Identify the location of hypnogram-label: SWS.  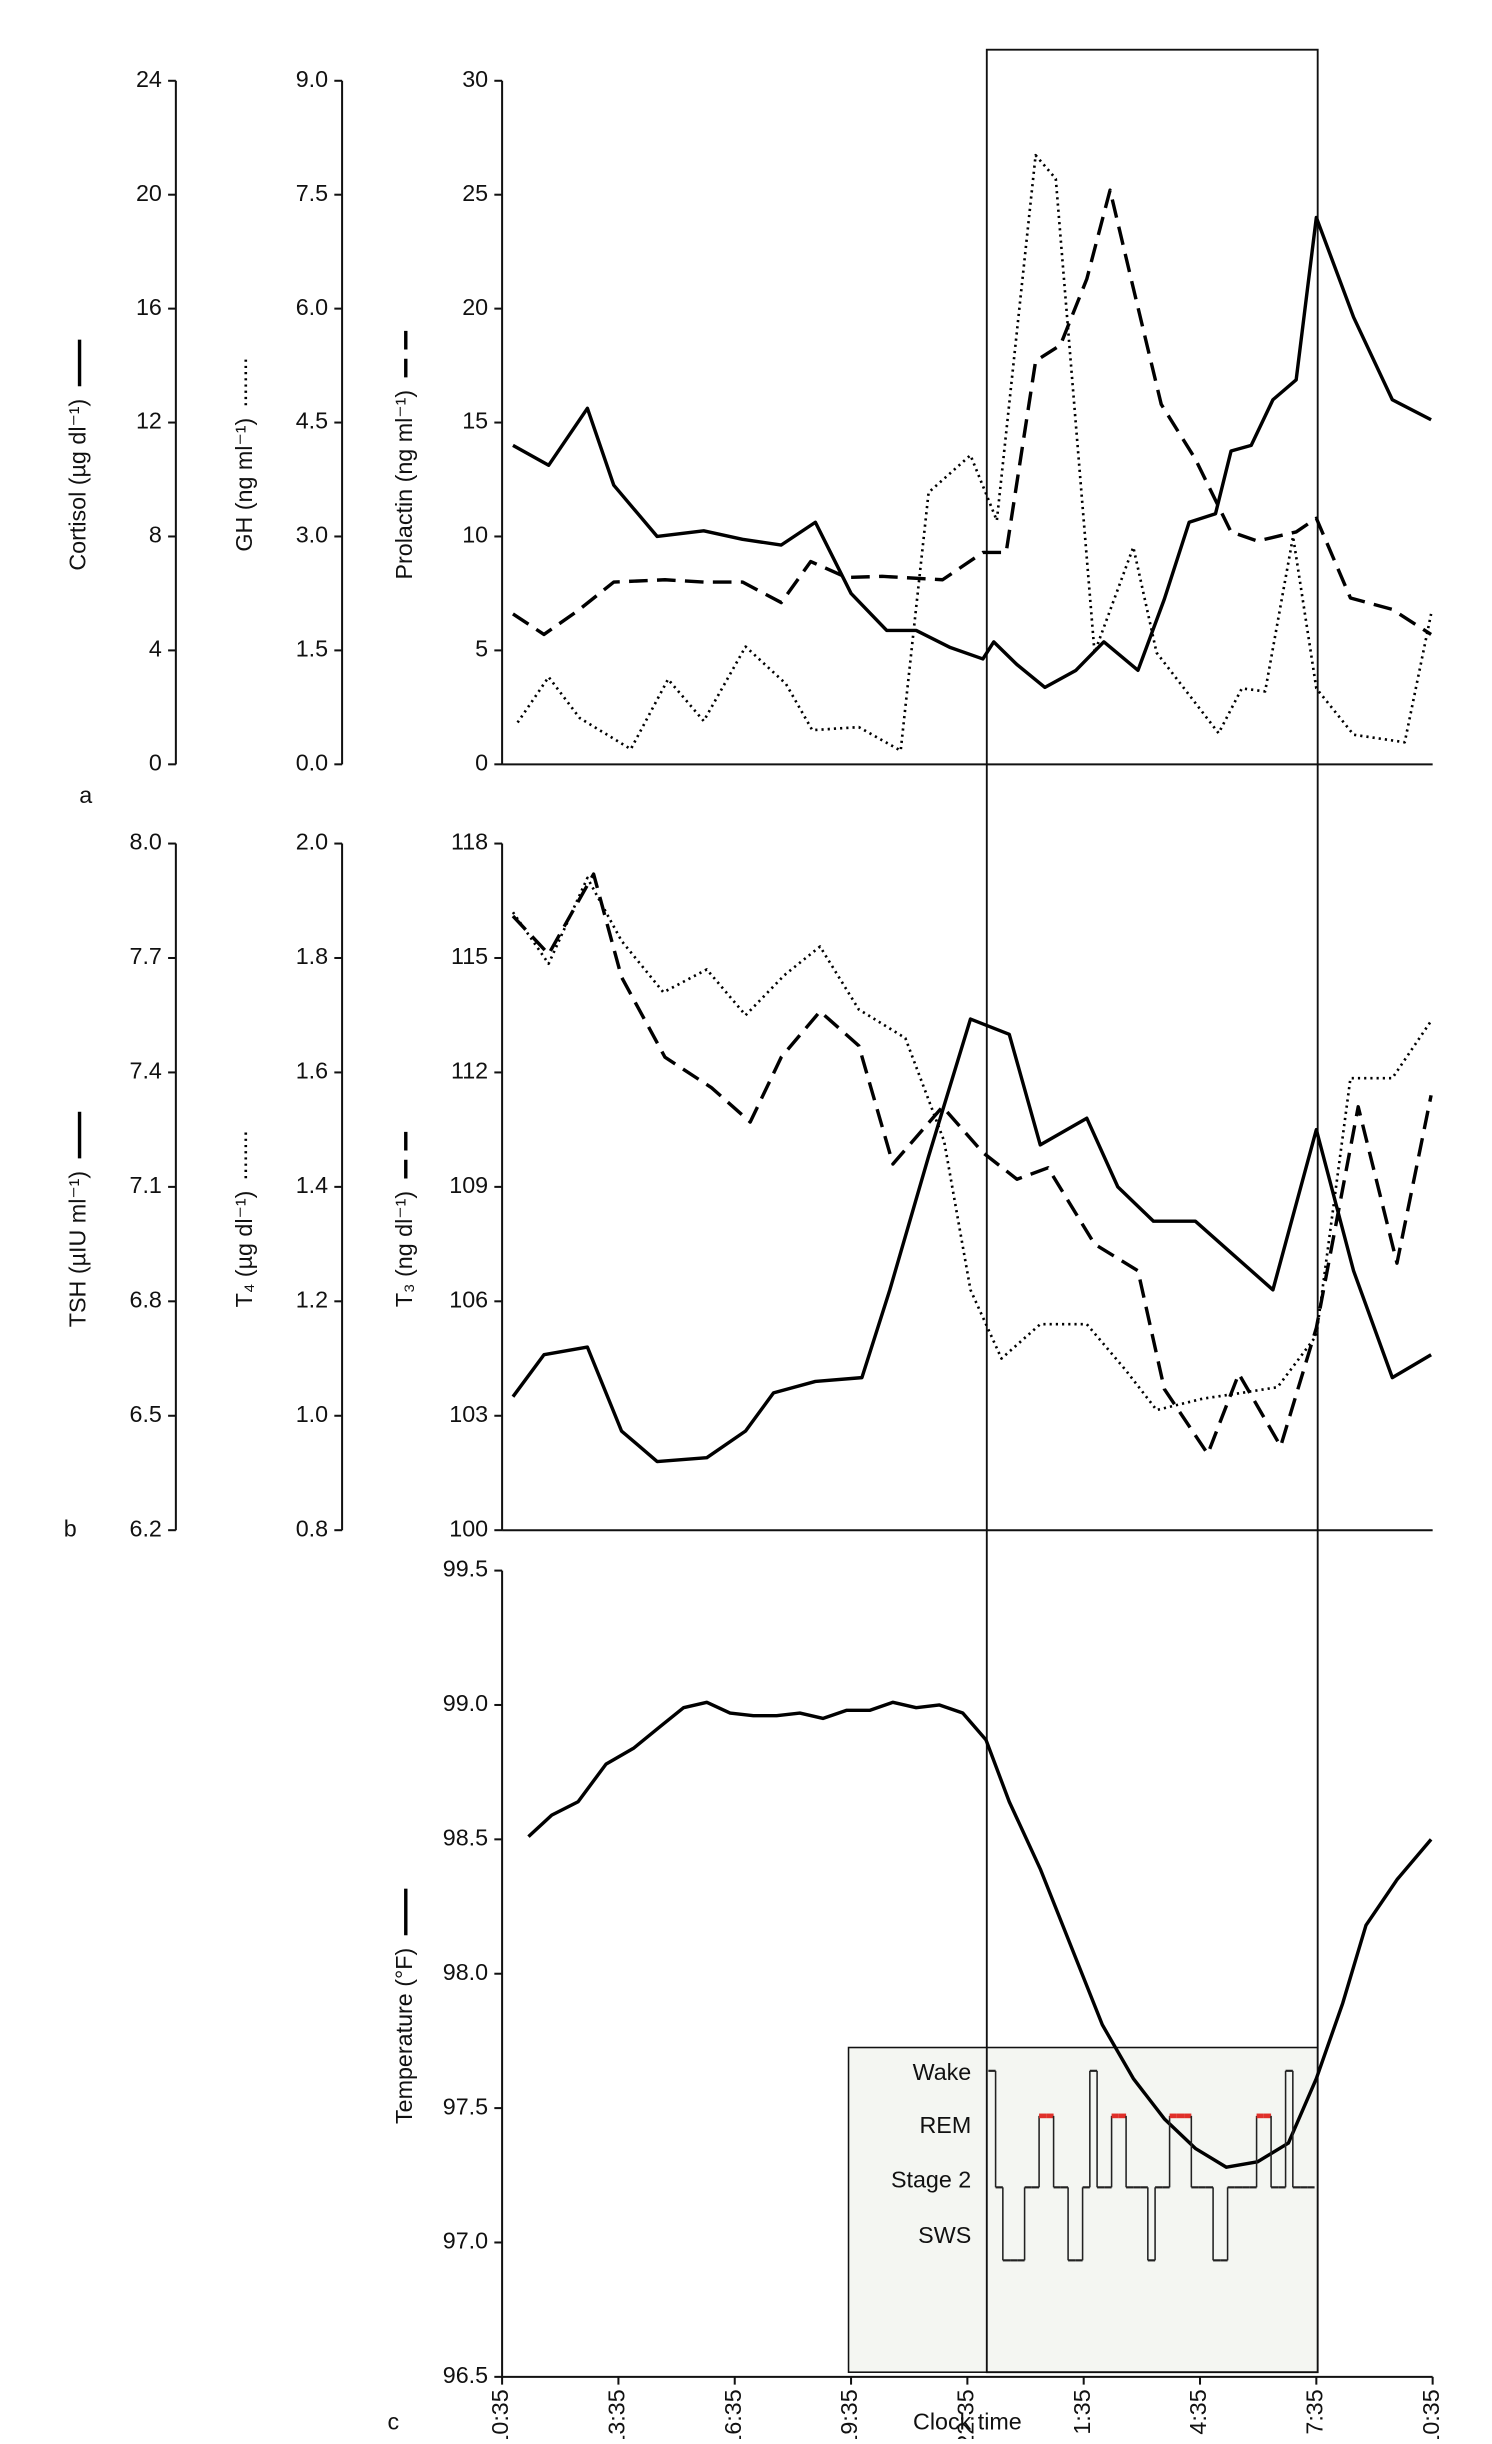
(944, 2235).